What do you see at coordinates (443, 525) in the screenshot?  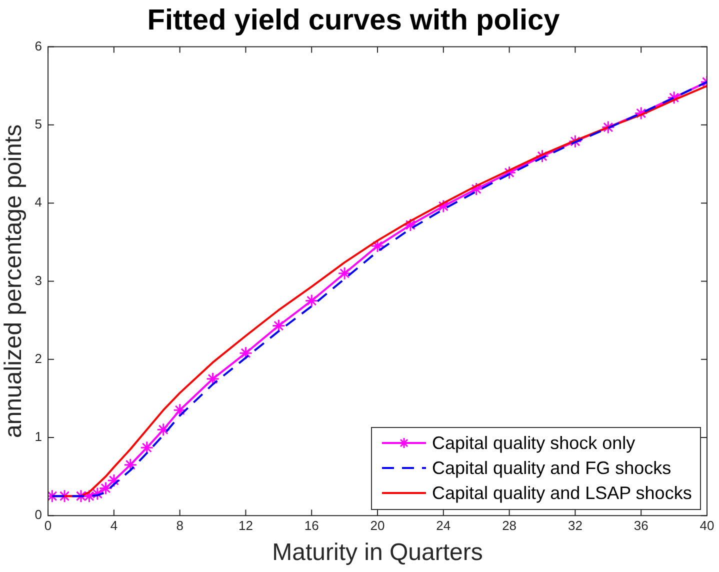 I see `x-tick-label: 24` at bounding box center [443, 525].